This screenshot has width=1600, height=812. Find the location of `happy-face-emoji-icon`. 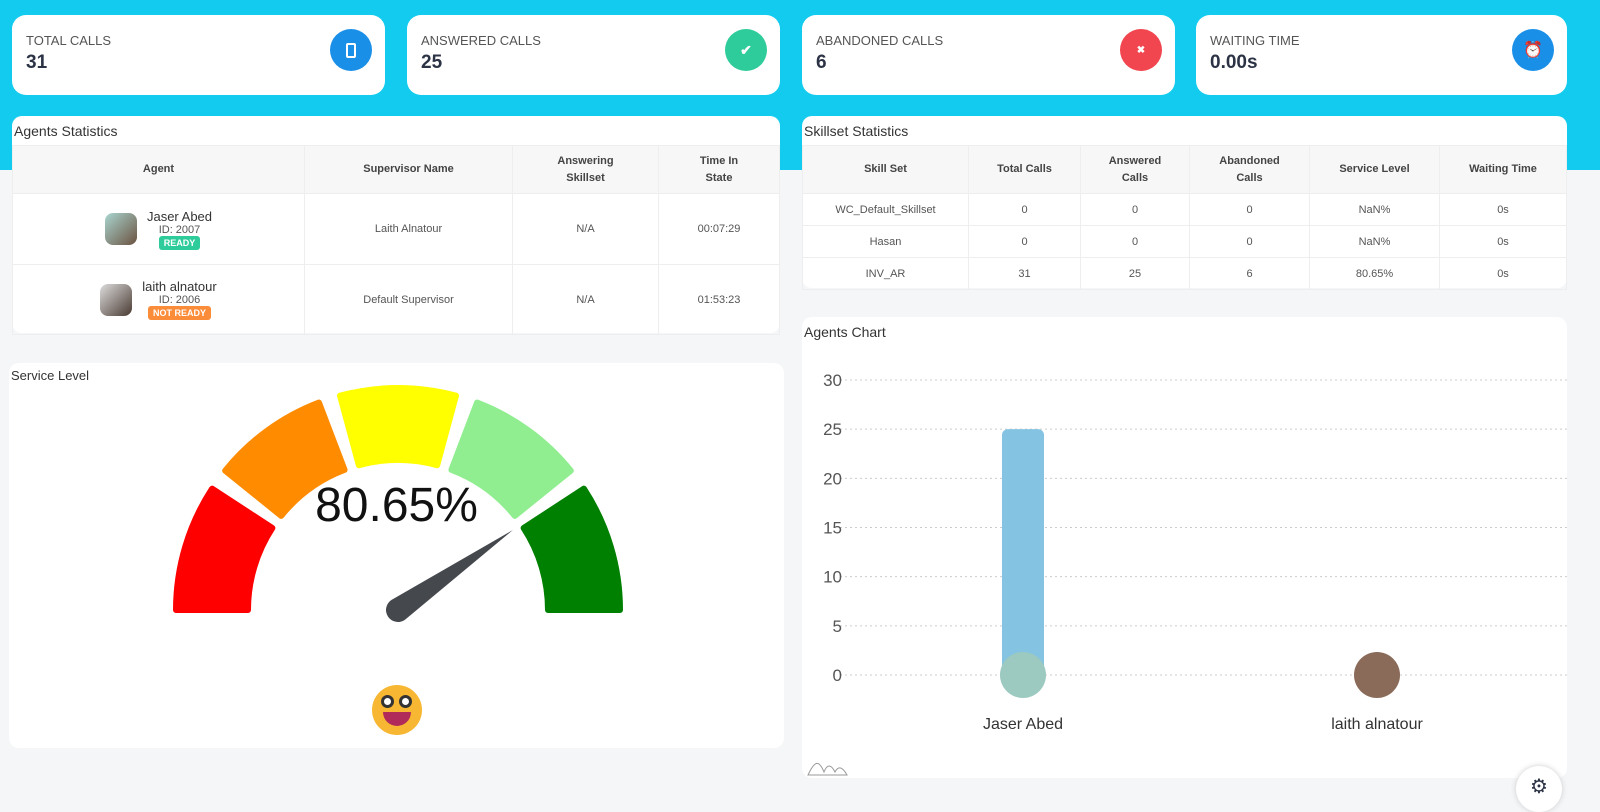

happy-face-emoji-icon is located at coordinates (397, 710).